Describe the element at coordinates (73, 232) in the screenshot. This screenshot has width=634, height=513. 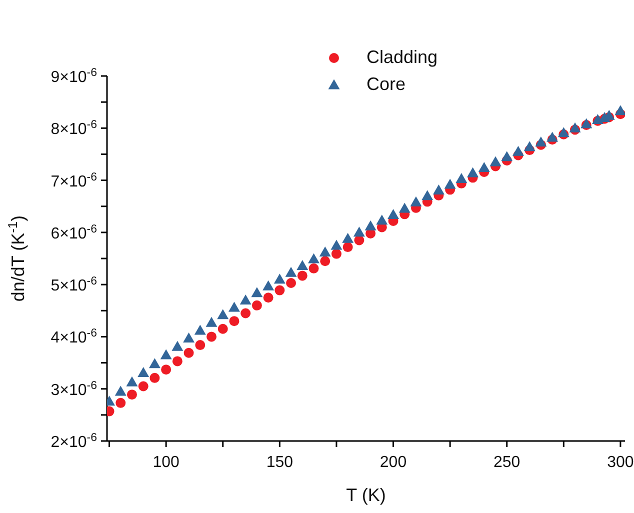
I see `y-tick-label: 6×10$^{-6}$` at that location.